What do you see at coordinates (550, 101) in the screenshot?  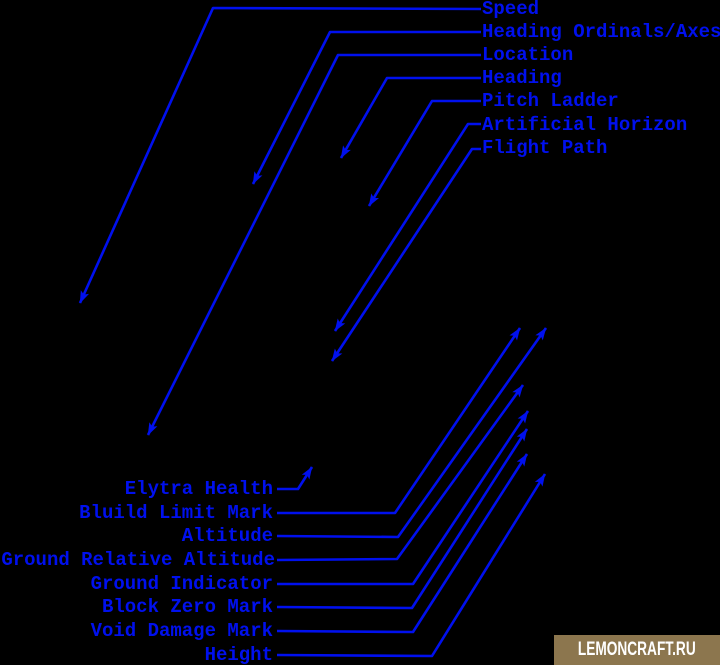 I see `label-pitch-ladder: Pitch Ladder` at bounding box center [550, 101].